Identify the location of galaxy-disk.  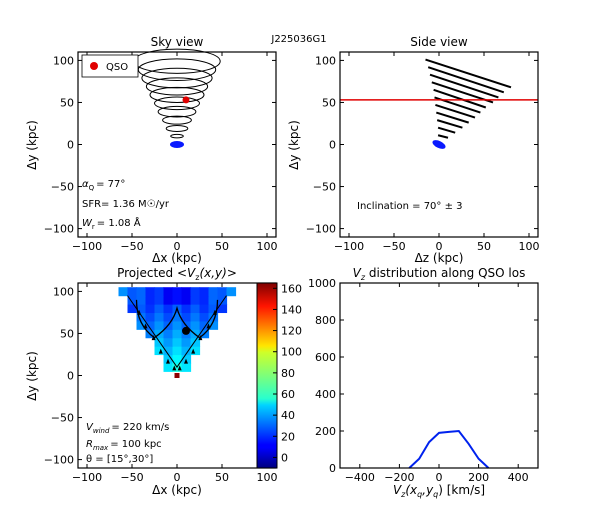
(177, 144).